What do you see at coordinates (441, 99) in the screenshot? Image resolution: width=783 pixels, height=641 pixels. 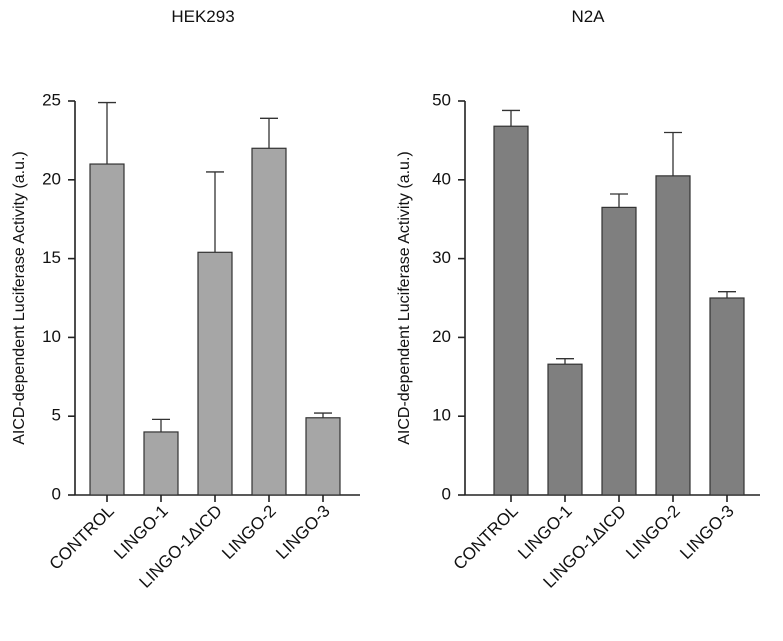 I see `y-tick-label: 50` at bounding box center [441, 99].